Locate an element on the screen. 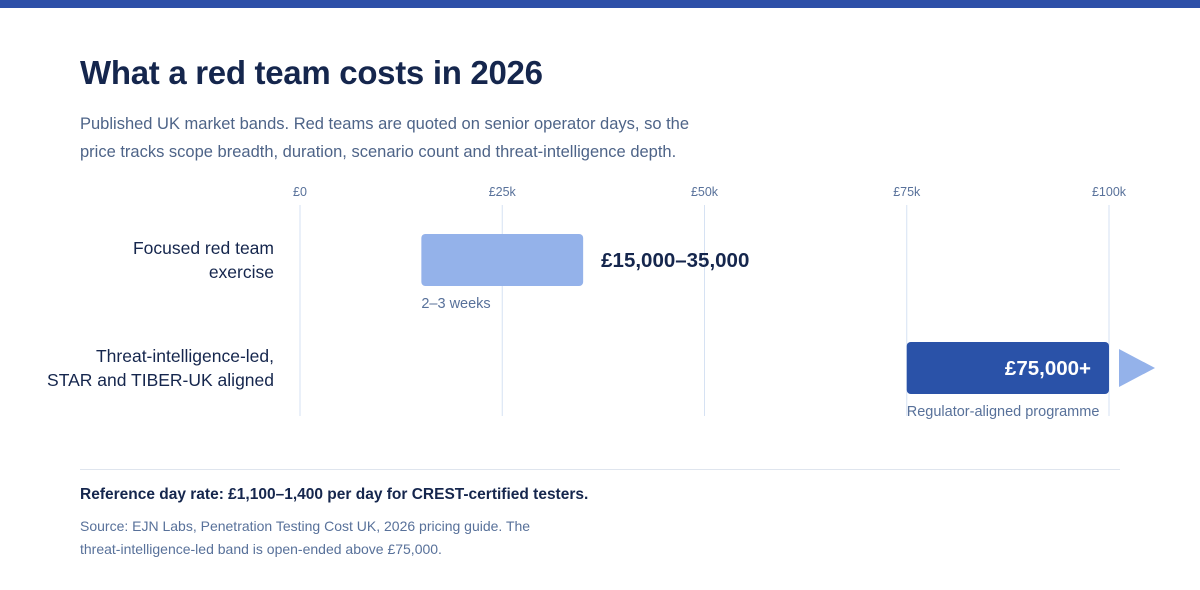 The image size is (1200, 590). bar-threat-intel-led is located at coordinates (1007, 368).